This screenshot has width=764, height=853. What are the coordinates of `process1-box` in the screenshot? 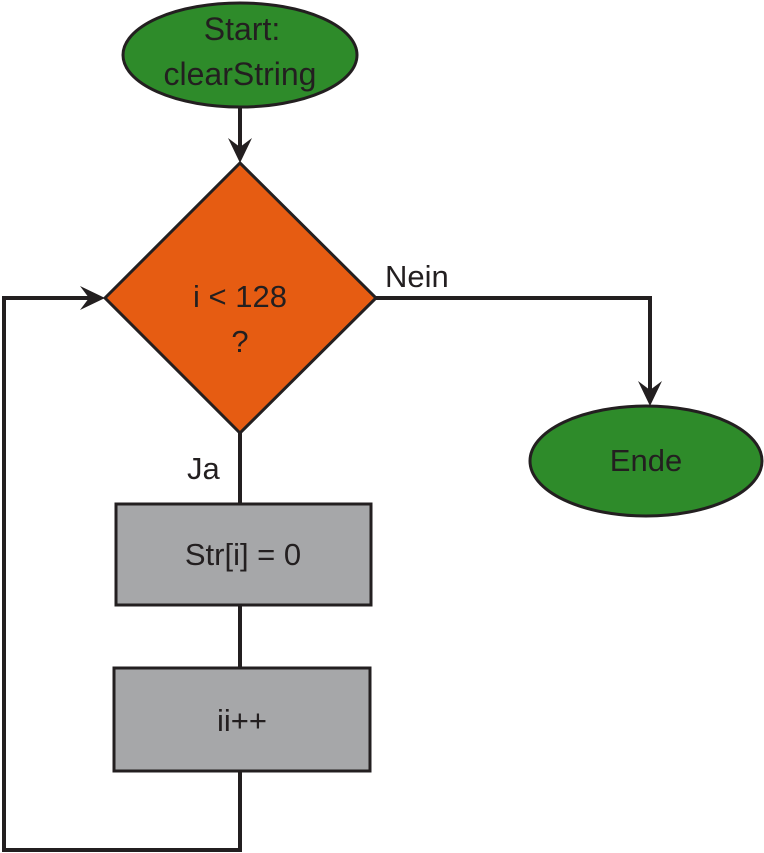 It's located at (243, 554).